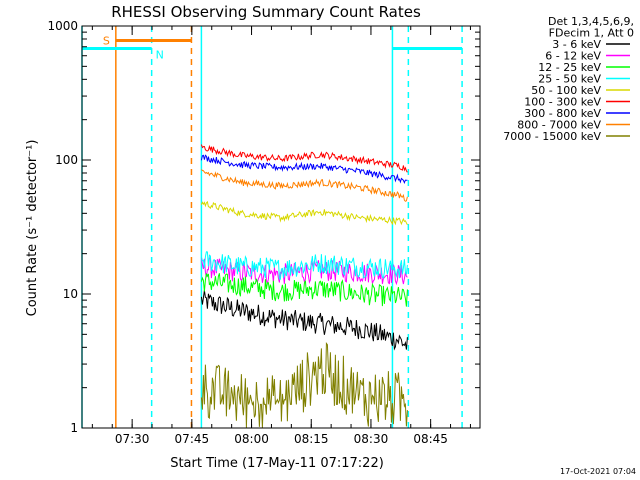  What do you see at coordinates (106, 40) in the screenshot?
I see `annotation-label: S` at bounding box center [106, 40].